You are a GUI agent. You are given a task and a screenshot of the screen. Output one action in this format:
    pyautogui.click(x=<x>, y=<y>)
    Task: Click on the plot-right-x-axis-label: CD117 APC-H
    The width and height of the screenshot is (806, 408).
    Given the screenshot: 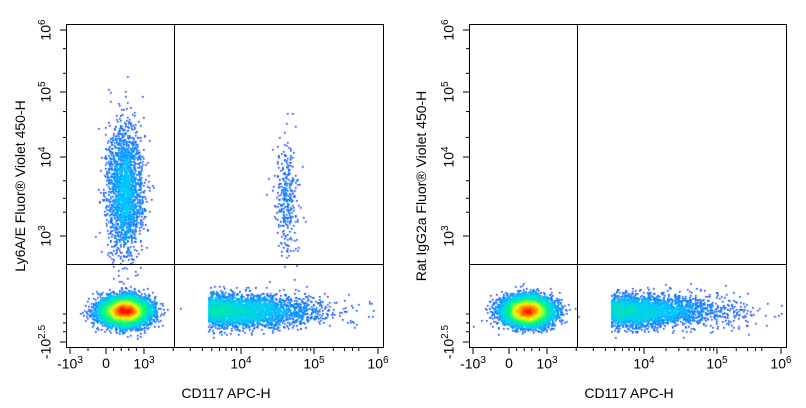 What is the action you would take?
    pyautogui.click(x=629, y=393)
    